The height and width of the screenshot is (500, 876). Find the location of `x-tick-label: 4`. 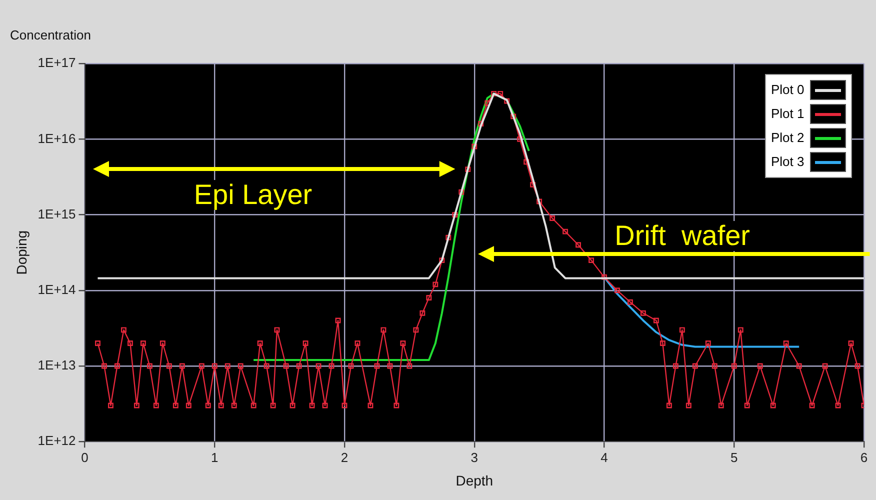

x-tick-label: 4 is located at coordinates (604, 457).